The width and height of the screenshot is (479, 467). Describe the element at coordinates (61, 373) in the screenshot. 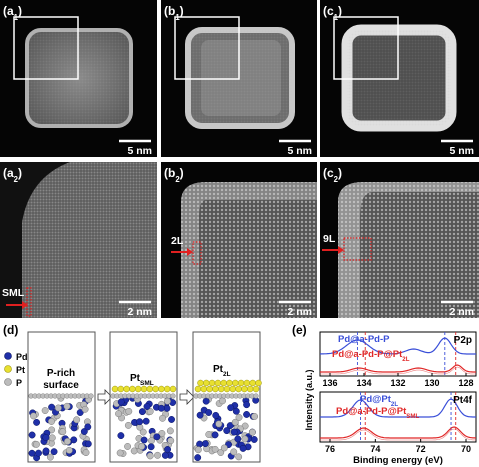

I see `stage-label: P-rich` at that location.